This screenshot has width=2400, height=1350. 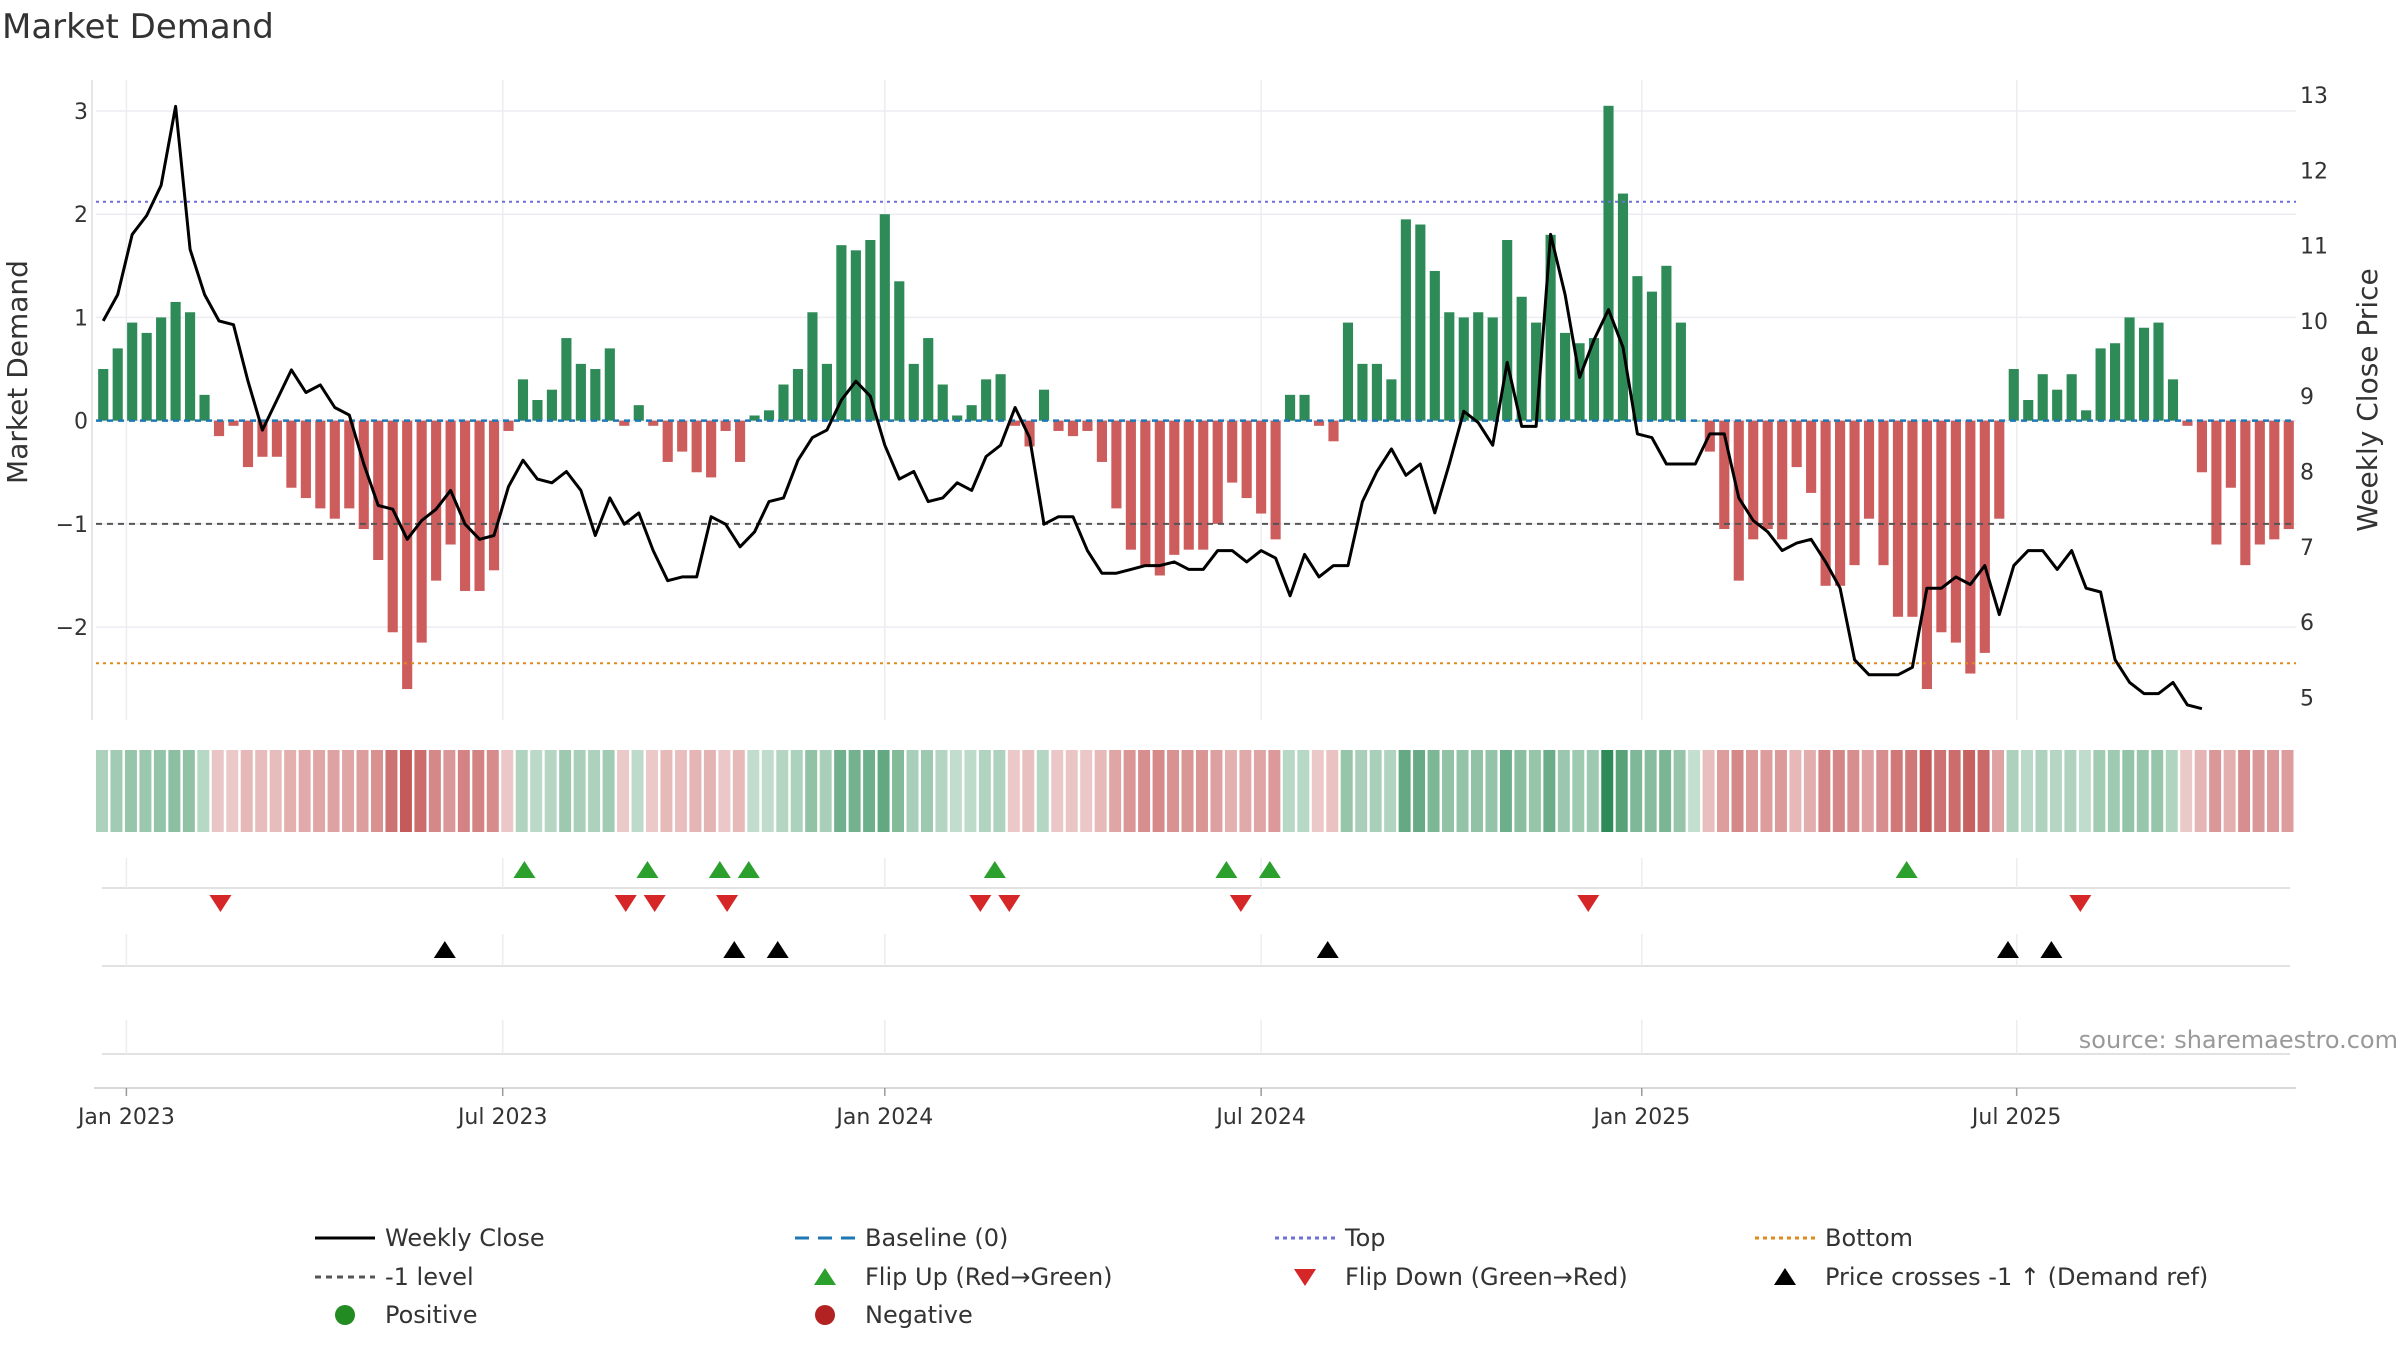 I want to click on demand-heat-strip, so click(x=1195, y=791).